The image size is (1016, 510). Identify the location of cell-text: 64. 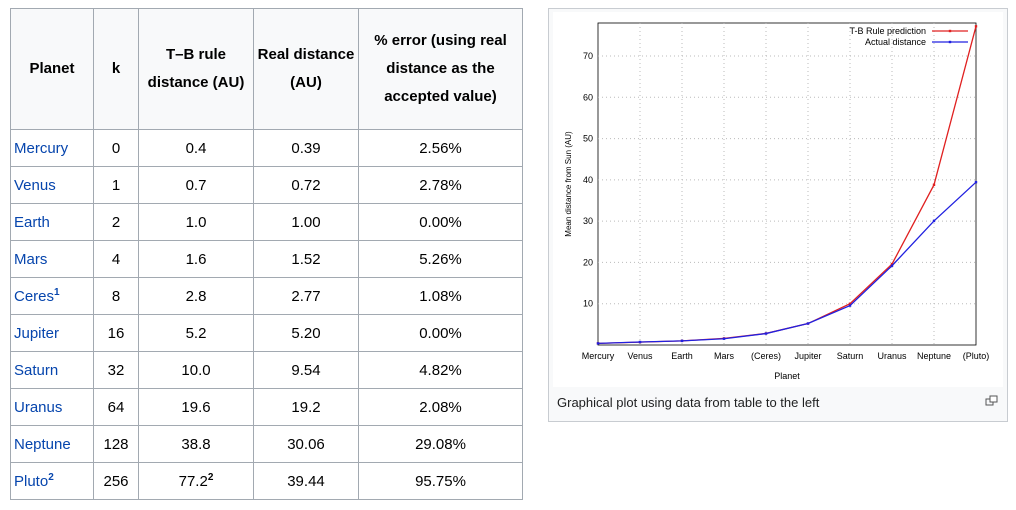
(116, 407).